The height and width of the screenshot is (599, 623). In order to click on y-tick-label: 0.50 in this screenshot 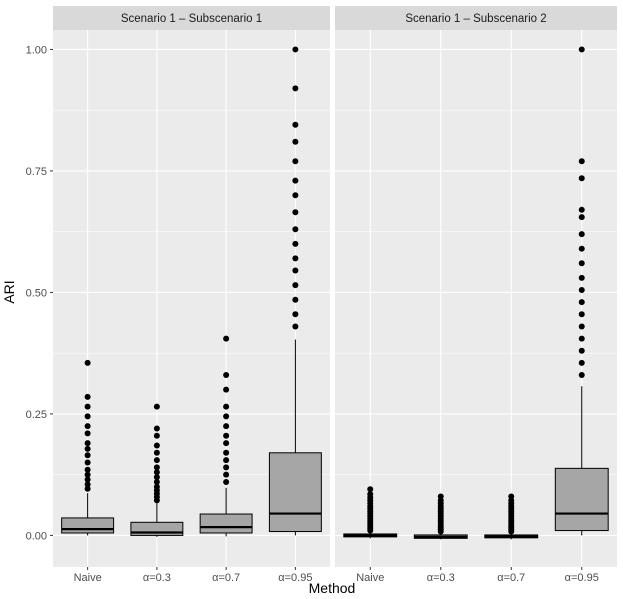, I will do `click(36, 293)`.